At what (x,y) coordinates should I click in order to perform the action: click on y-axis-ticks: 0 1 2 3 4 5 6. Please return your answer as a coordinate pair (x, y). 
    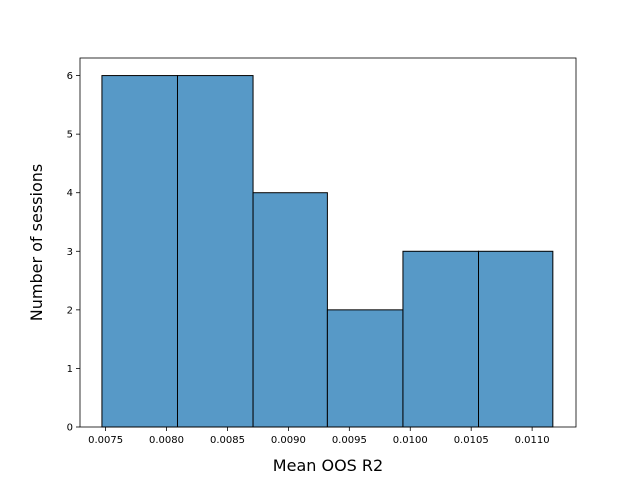
    Looking at the image, I should click on (73, 252).